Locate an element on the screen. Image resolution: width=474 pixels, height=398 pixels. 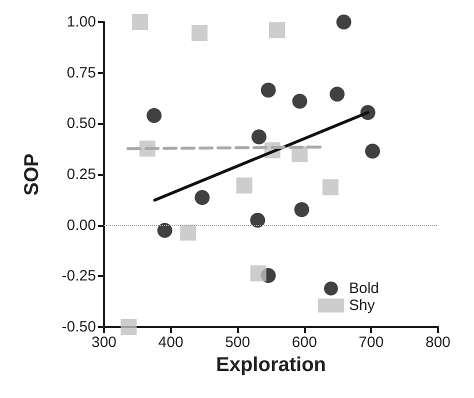
y-tick-label: 0.25 is located at coordinates (81, 174).